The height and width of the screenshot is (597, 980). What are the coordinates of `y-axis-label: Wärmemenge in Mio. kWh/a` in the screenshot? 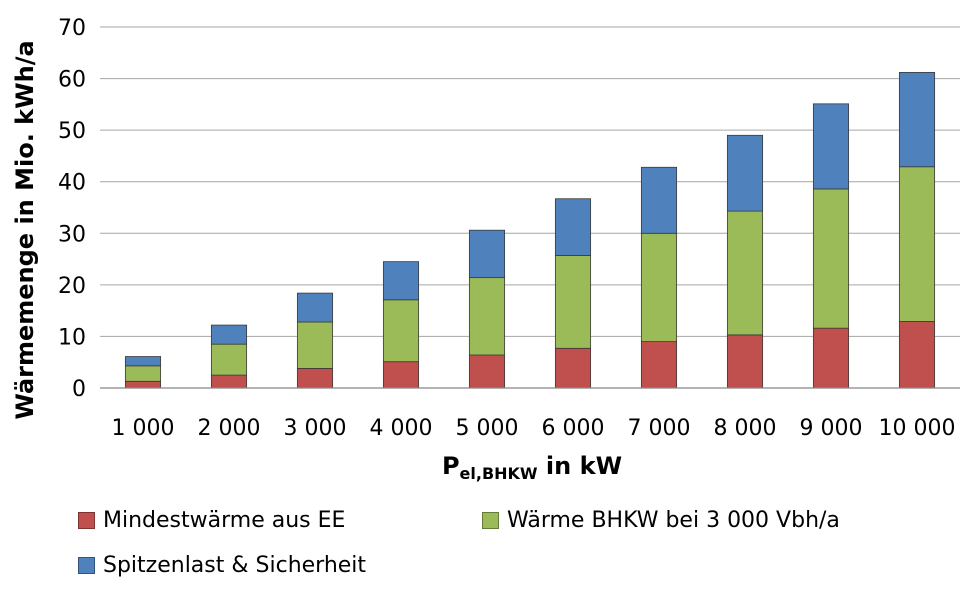 It's located at (25, 229).